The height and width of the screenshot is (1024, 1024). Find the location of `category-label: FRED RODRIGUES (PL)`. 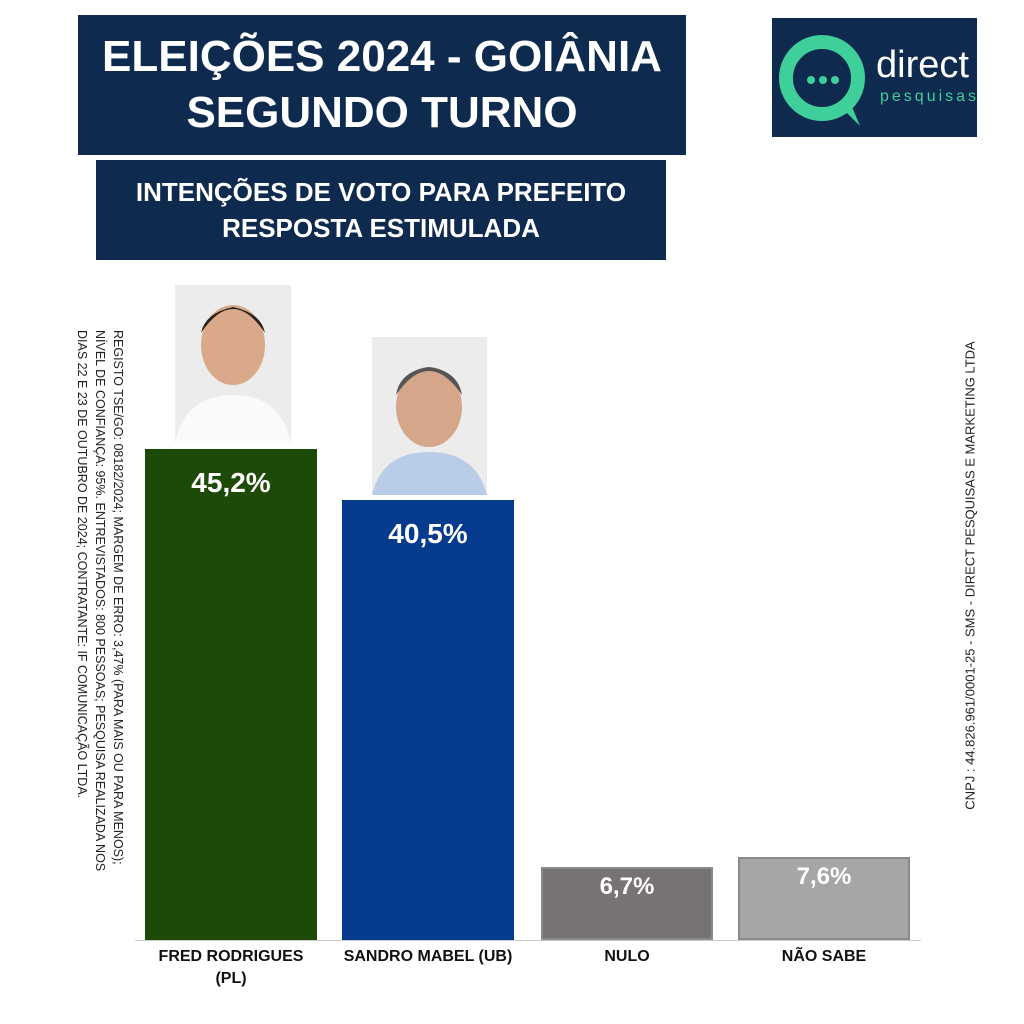

category-label: FRED RODRIGUES (PL) is located at coordinates (231, 967).